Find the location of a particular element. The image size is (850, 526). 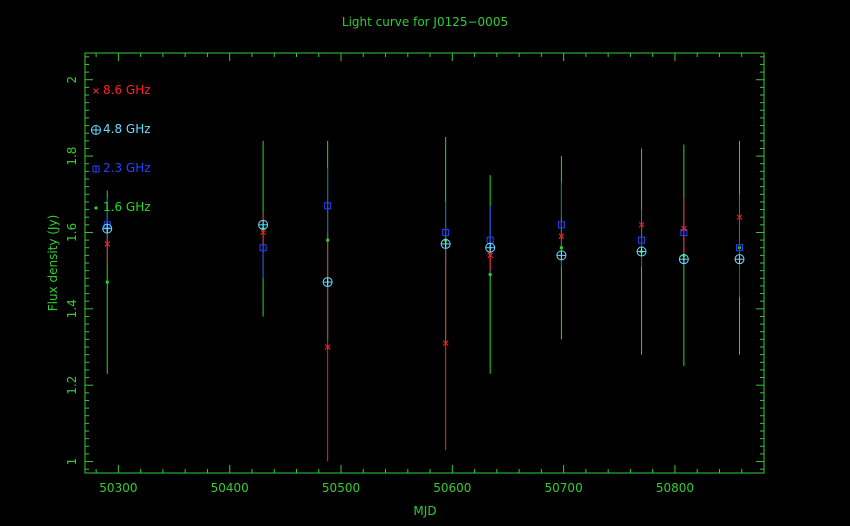

y-tick-label: 1.6 is located at coordinates (72, 232).